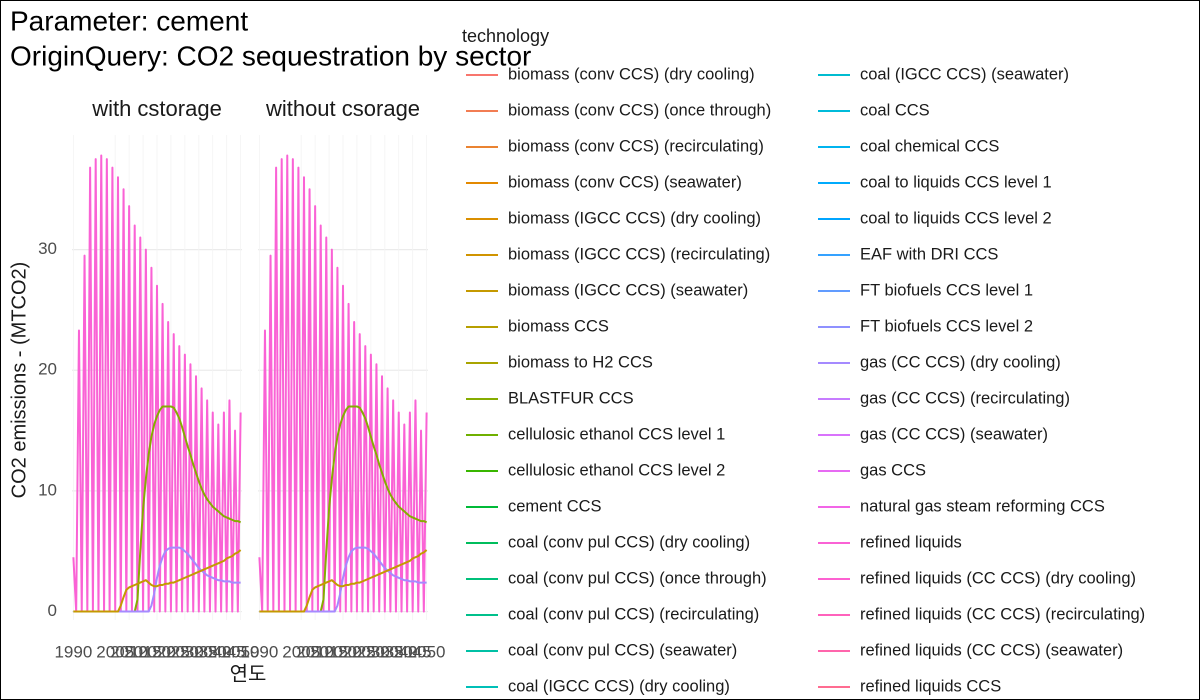 The height and width of the screenshot is (700, 1200). I want to click on legend-label: cellulosic ethanol CCS level 1, so click(616, 434).